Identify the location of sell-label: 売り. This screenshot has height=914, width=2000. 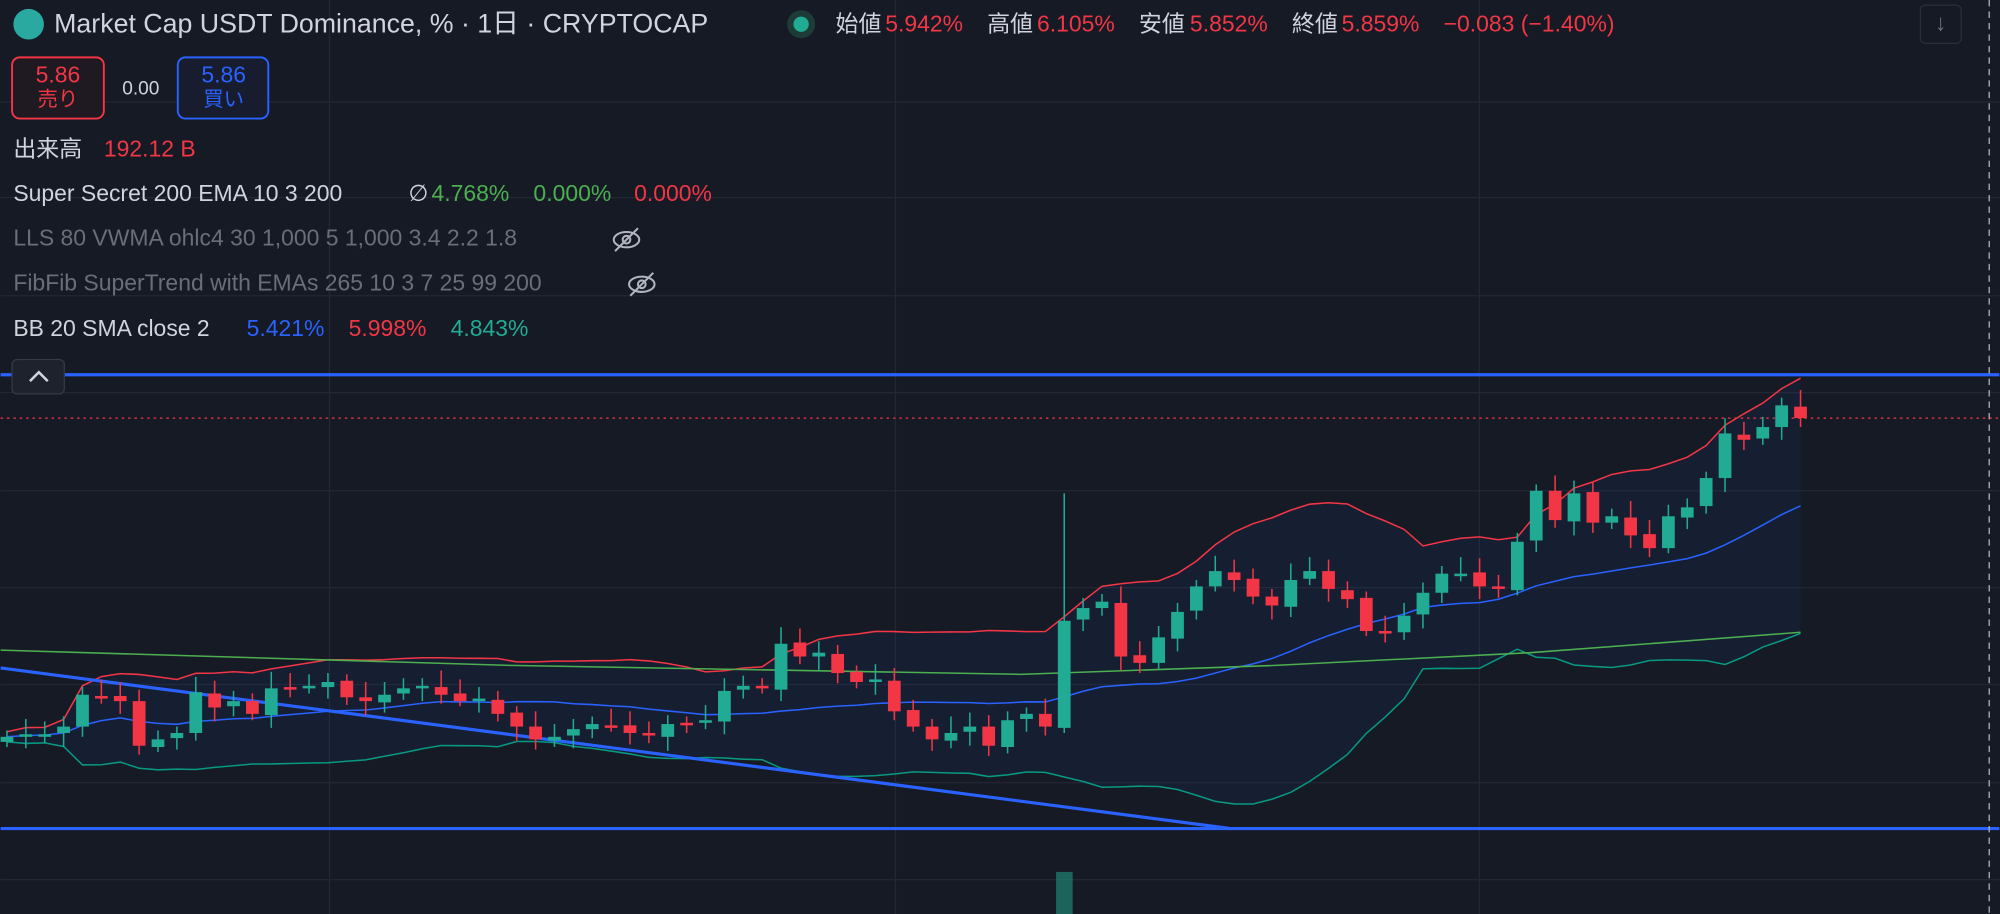
(58, 99).